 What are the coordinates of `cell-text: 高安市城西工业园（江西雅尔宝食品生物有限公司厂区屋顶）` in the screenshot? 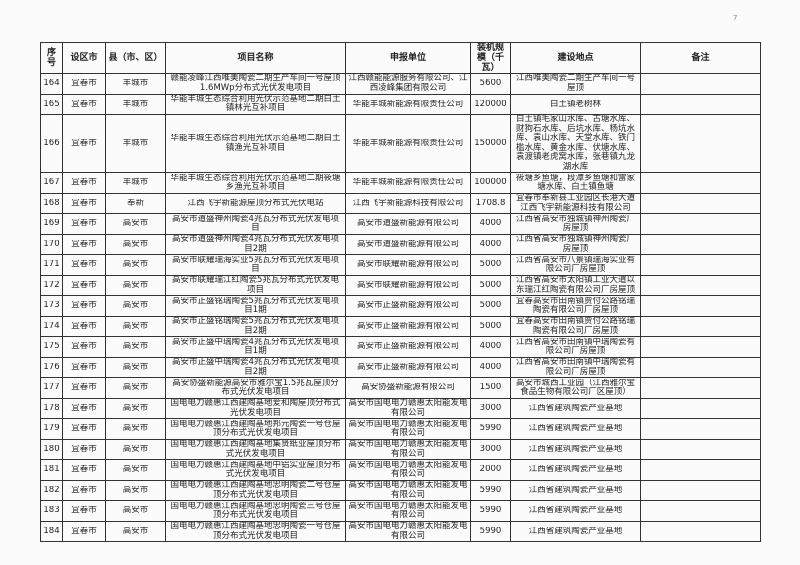 It's located at (575, 388).